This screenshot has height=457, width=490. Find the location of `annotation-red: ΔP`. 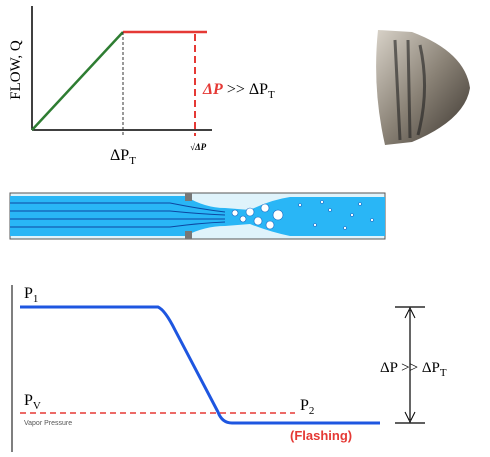

annotation-red: ΔP is located at coordinates (212, 89).